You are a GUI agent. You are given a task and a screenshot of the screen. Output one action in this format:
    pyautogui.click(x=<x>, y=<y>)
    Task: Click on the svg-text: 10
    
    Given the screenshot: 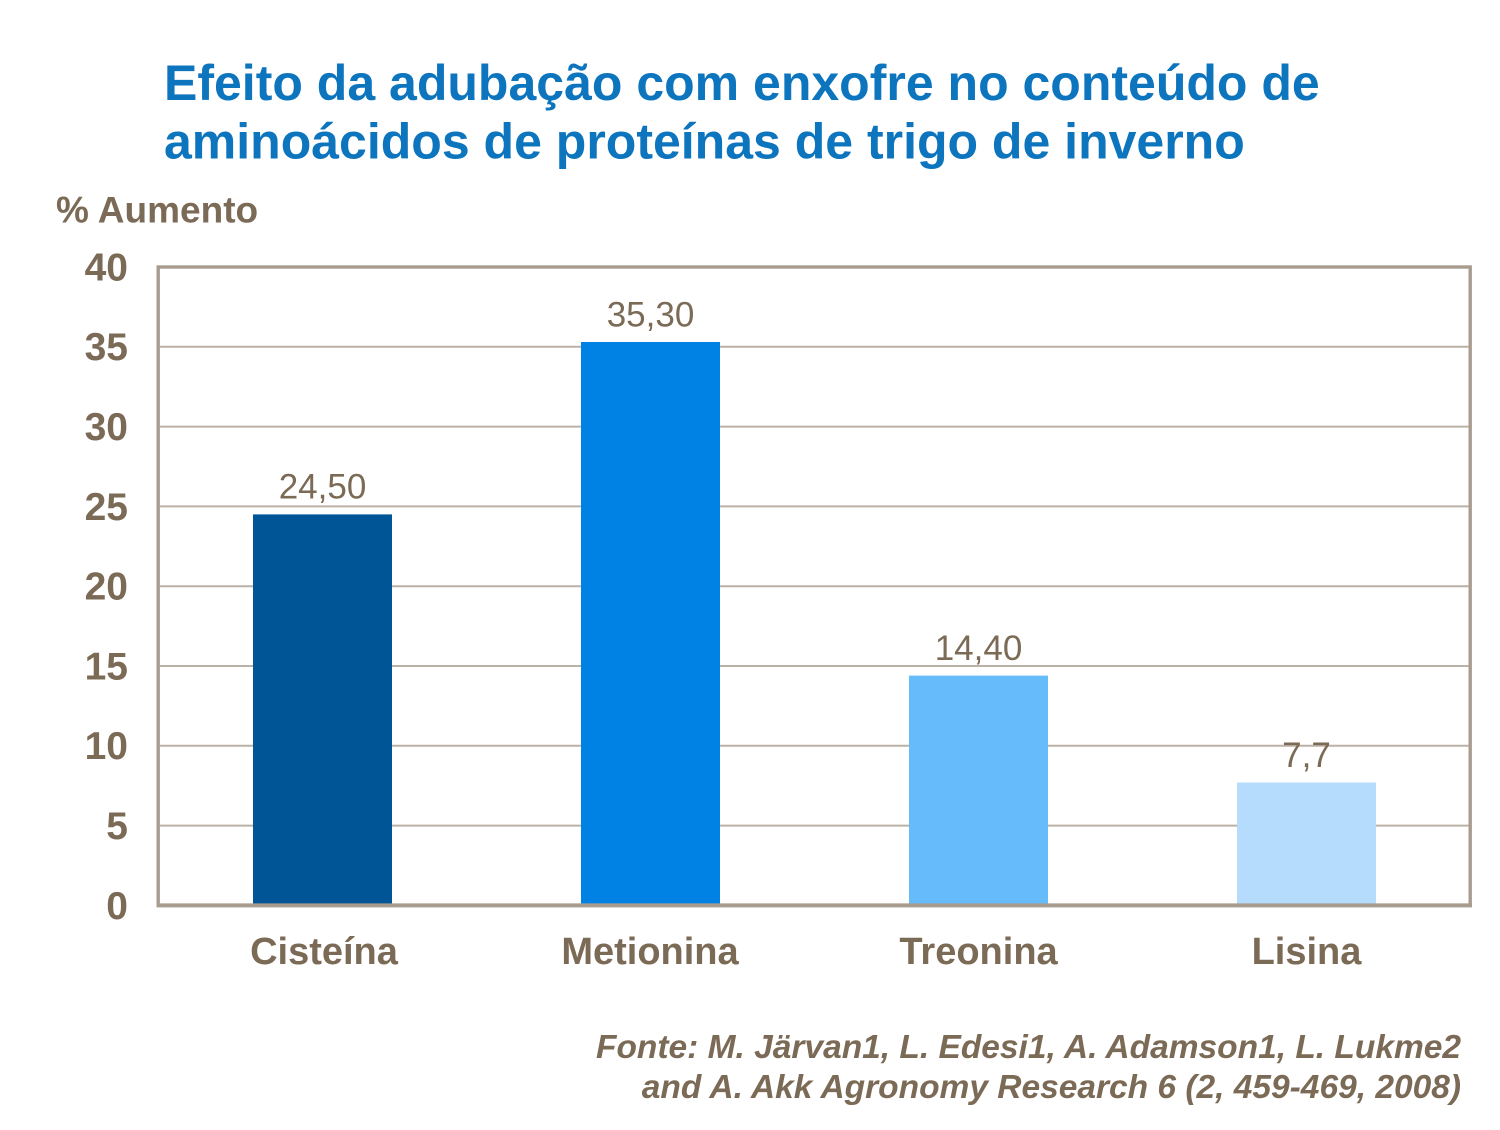 What is the action you would take?
    pyautogui.click(x=106, y=746)
    